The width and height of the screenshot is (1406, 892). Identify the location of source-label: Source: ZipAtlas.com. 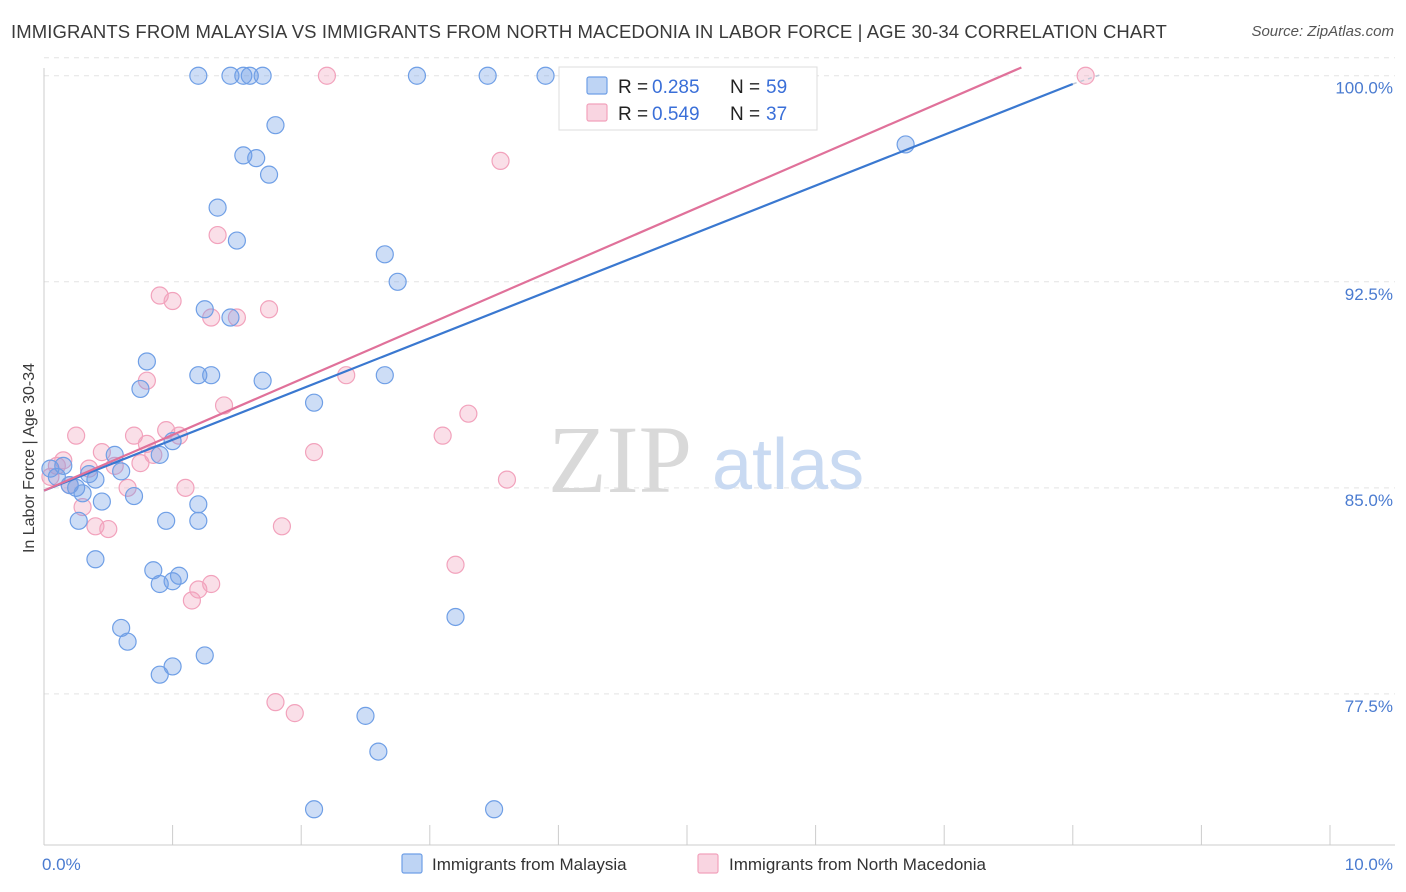
(1322, 31).